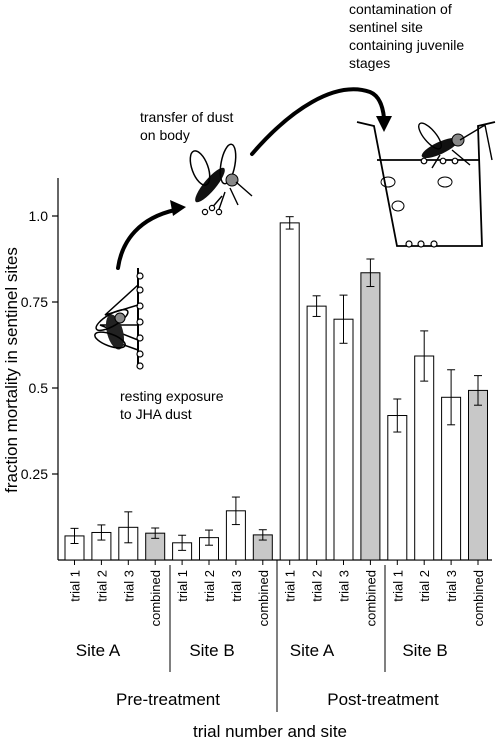 Image resolution: width=496 pixels, height=740 pixels. What do you see at coordinates (426, 184) in the screenshot?
I see `sentinel-container-icon` at bounding box center [426, 184].